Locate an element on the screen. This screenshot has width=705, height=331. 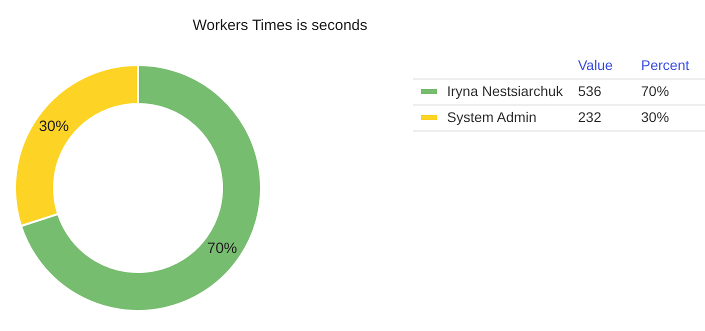
text: 30% is located at coordinates (655, 117).